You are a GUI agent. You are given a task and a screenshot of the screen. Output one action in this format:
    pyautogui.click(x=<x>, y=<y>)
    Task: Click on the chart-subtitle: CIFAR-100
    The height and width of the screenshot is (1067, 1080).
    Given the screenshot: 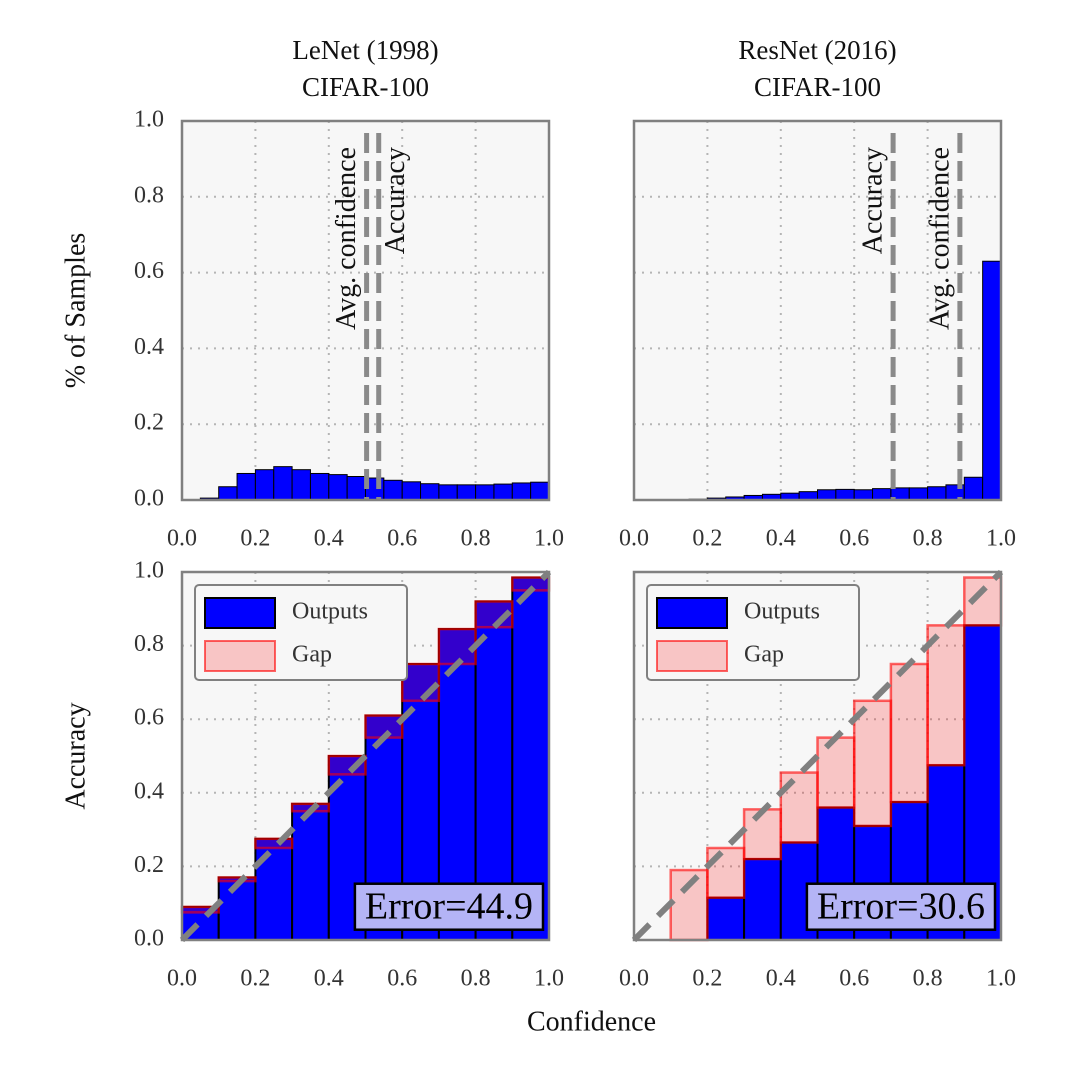 What is the action you would take?
    pyautogui.click(x=817, y=87)
    